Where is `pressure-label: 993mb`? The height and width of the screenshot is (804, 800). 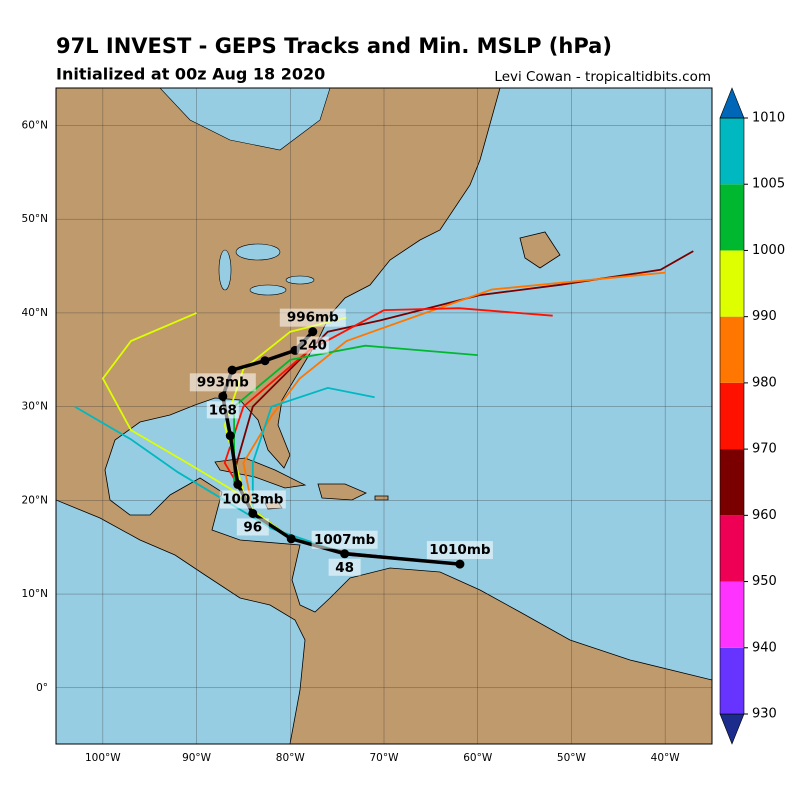 pressure-label: 993mb is located at coordinates (223, 382).